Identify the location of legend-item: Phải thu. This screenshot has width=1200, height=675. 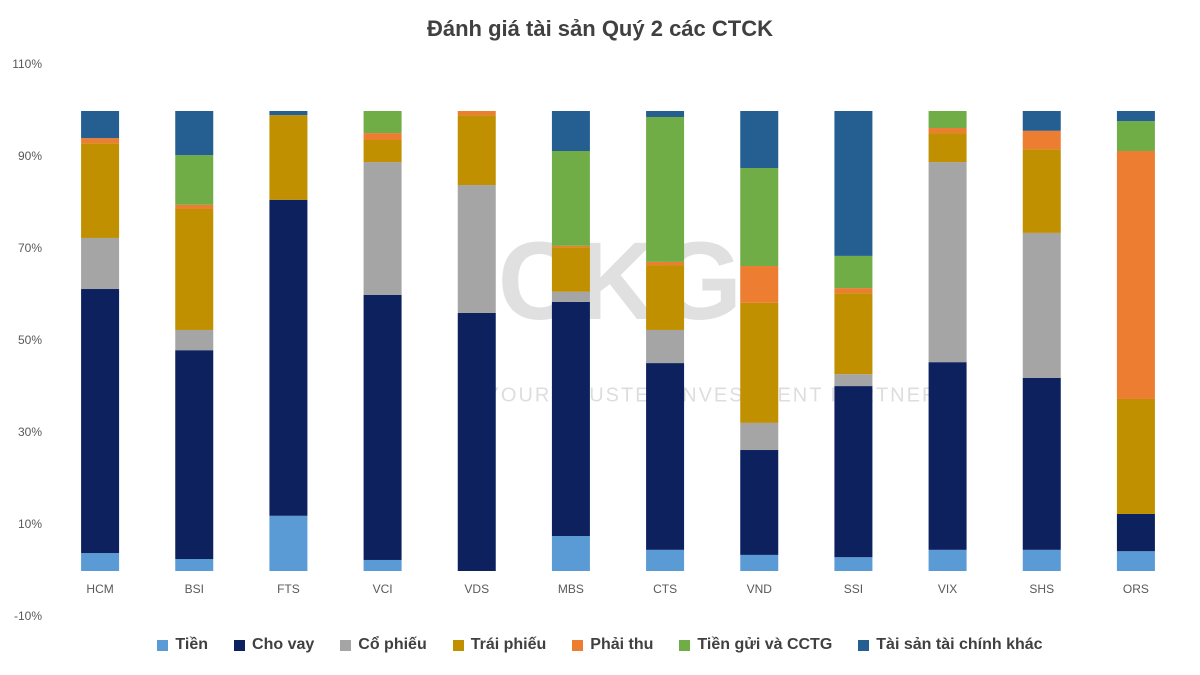
(612, 645).